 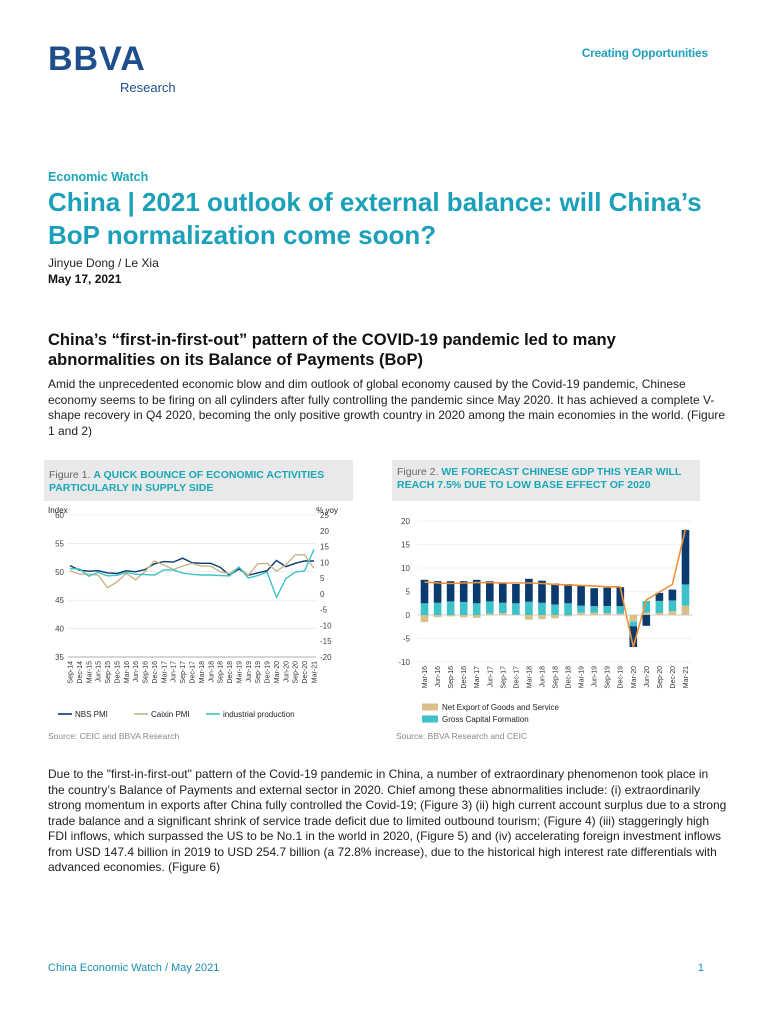 I want to click on y-tick-label: 55, so click(x=59, y=543).